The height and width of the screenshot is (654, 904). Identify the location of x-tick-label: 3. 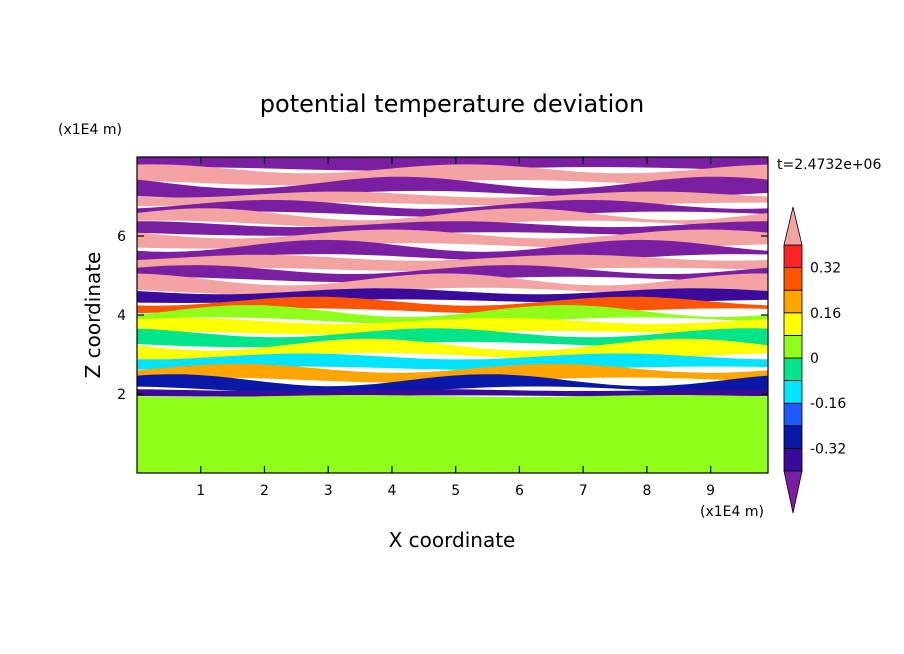
(328, 491).